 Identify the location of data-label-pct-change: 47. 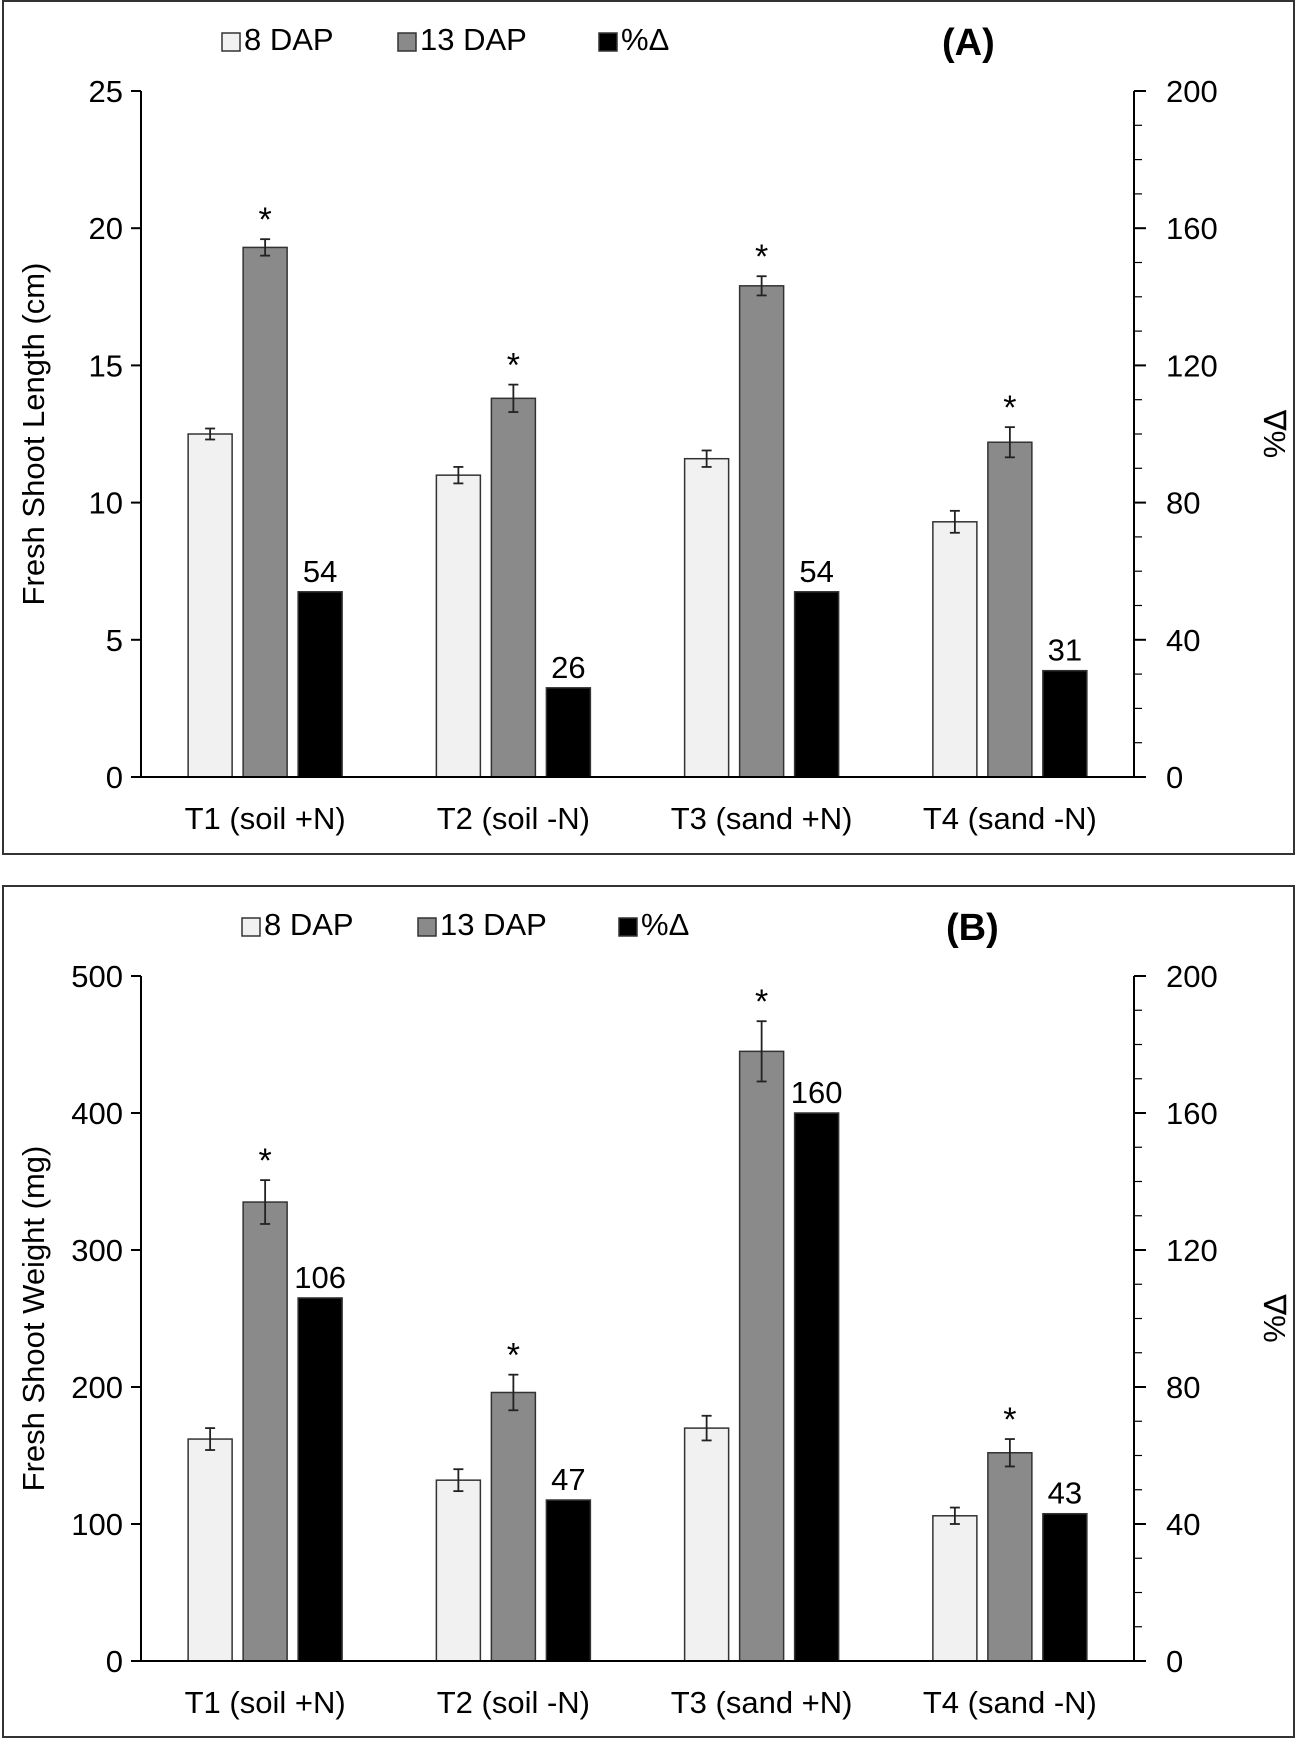
(568, 1479).